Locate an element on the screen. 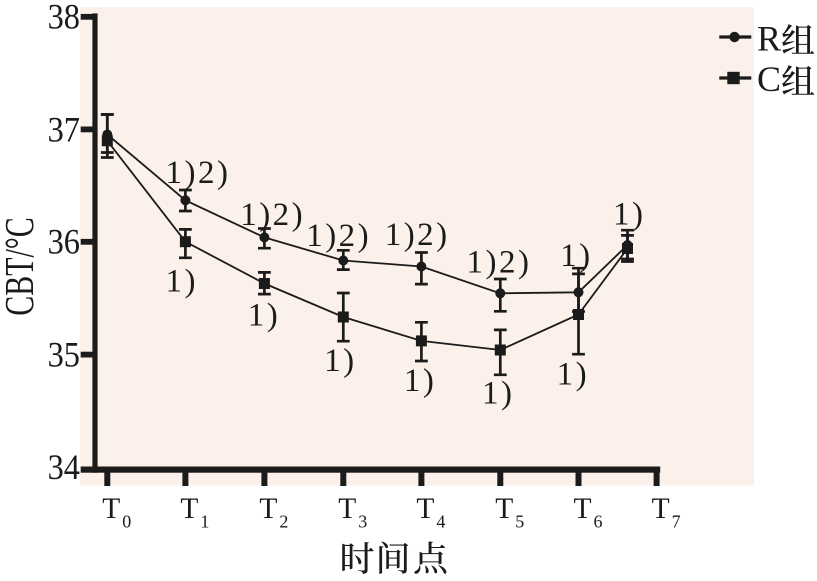 The image size is (817, 581). svg-text: 2 is located at coordinates (283, 522).